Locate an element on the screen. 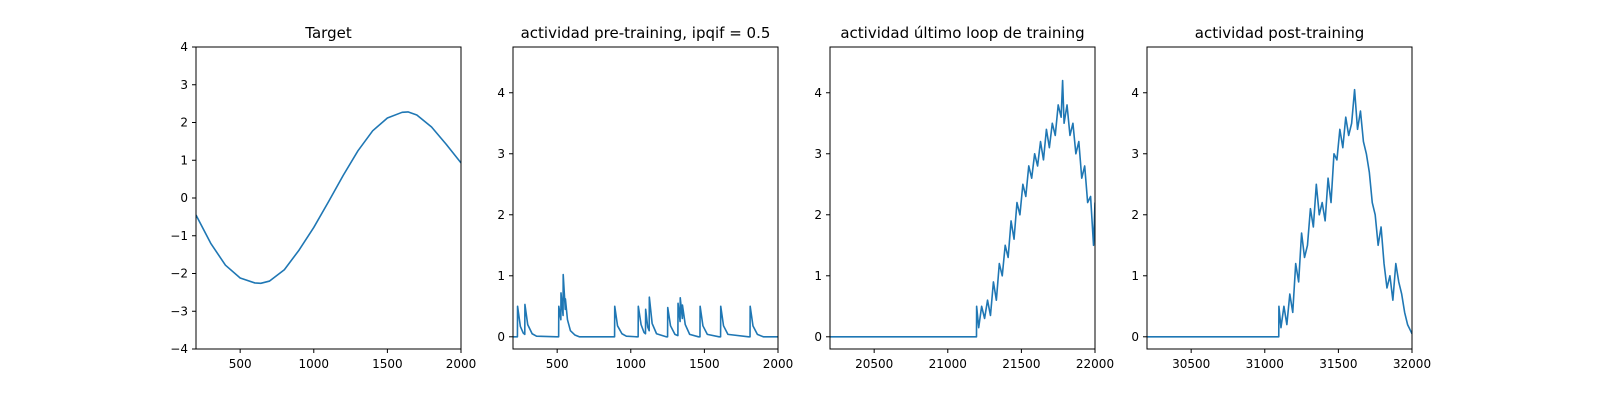  x-tick-label: 21000 is located at coordinates (948, 364).